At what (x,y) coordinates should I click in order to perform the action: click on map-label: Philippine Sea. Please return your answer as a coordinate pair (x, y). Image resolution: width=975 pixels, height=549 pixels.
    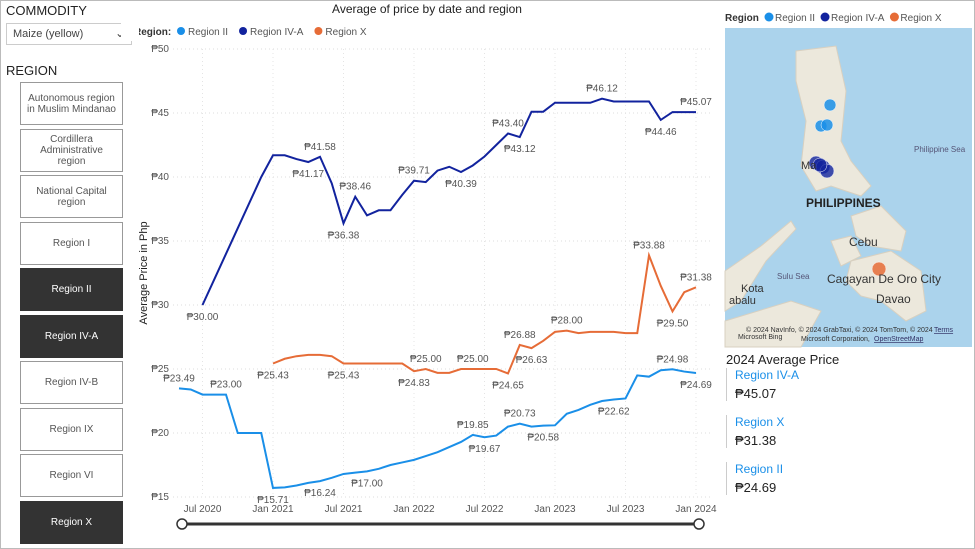
    Looking at the image, I should click on (940, 149).